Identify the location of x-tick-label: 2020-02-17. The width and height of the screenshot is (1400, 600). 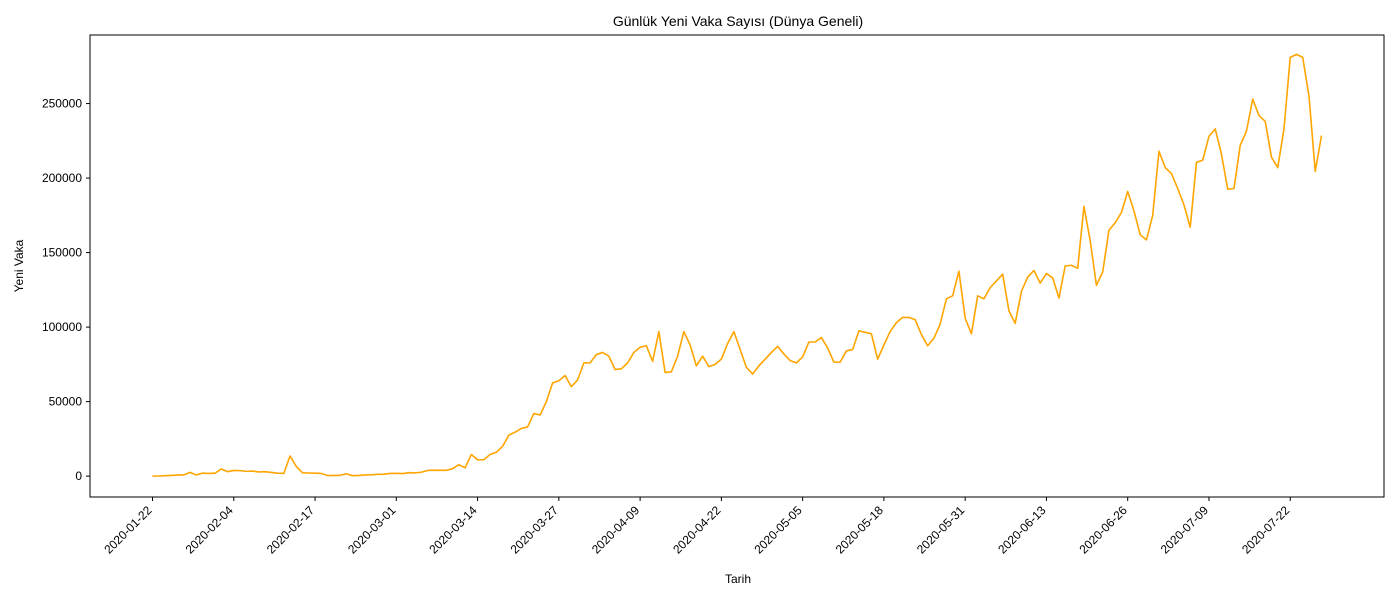
(291, 530).